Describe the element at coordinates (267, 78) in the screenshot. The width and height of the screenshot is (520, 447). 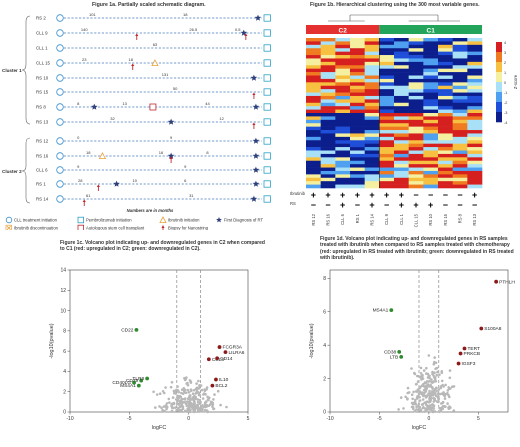
I see `pembrolizumab-marker` at that location.